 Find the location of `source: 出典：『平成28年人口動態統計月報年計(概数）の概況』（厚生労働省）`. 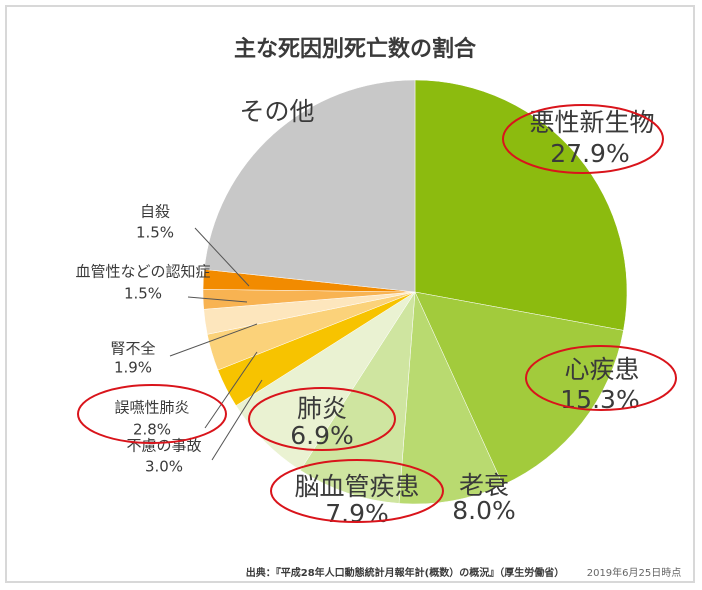

source: 出典：『平成28年人口動態統計月報年計(概数）の概況』（厚生労働省） is located at coordinates (405, 572).